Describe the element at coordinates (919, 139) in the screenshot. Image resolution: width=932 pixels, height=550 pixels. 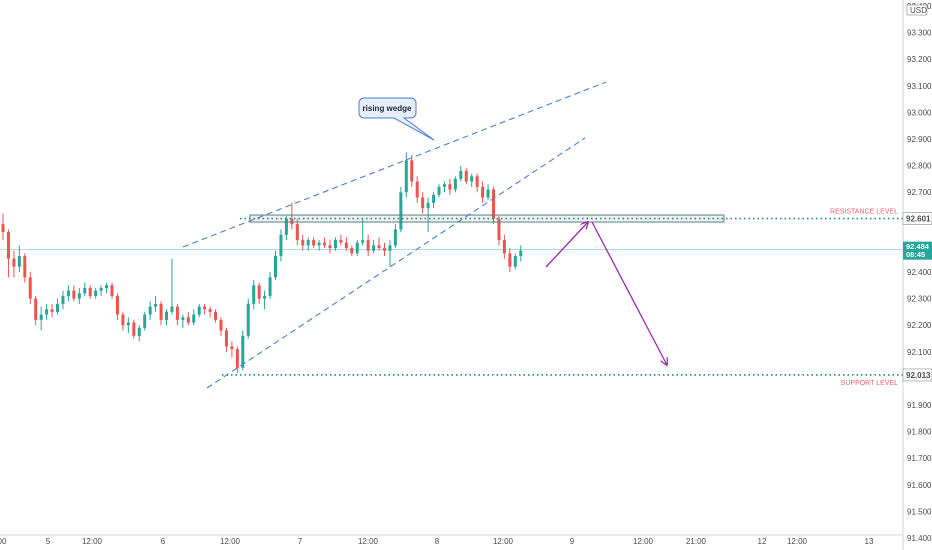
I see `price-tick-label: 92.900` at that location.